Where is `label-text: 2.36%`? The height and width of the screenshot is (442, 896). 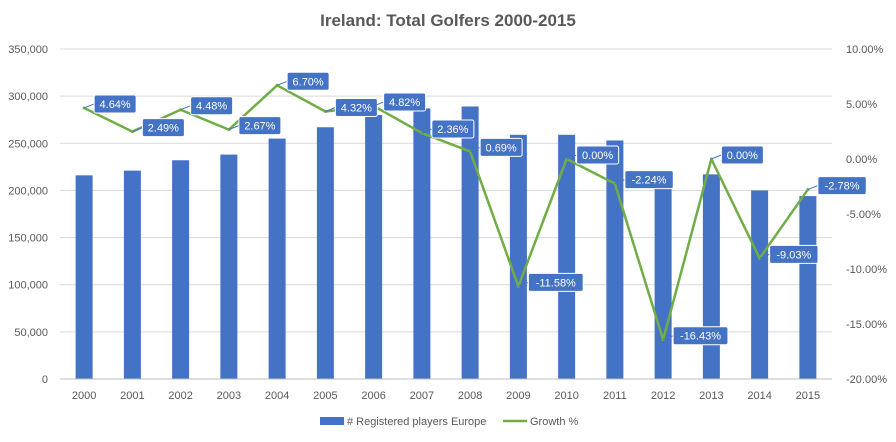 label-text: 2.36% is located at coordinates (452, 130).